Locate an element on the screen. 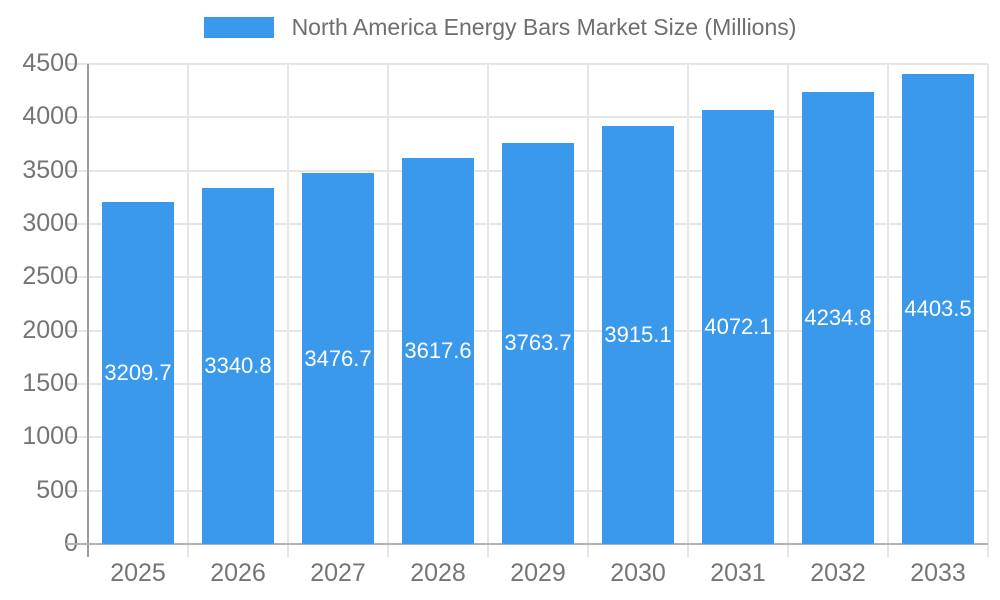 Image resolution: width=1000 pixels, height=600 pixels. bar-value-label: 4072.1 is located at coordinates (738, 326).